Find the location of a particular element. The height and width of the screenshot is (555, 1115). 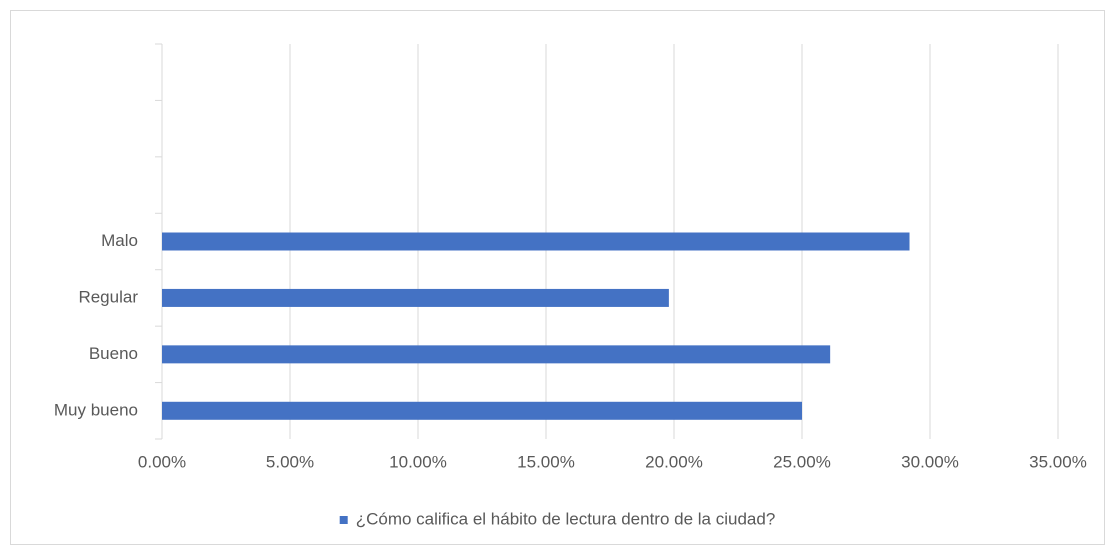

y-tick-label: Bueno is located at coordinates (113, 353).